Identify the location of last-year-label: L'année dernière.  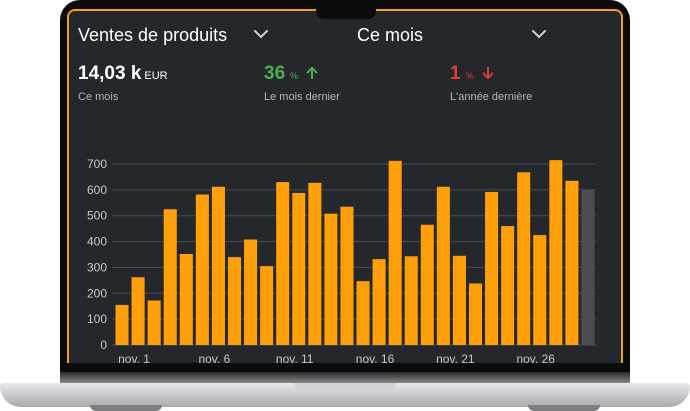
(491, 97).